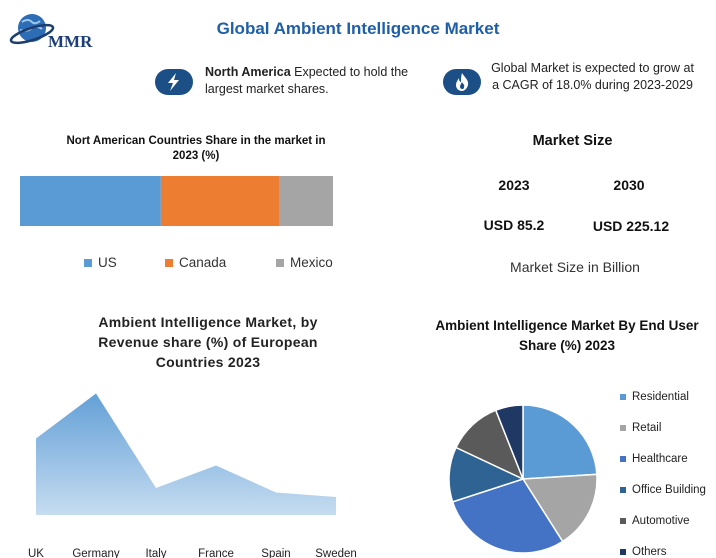  I want to click on pie-slice-healthcare, so click(507, 516).